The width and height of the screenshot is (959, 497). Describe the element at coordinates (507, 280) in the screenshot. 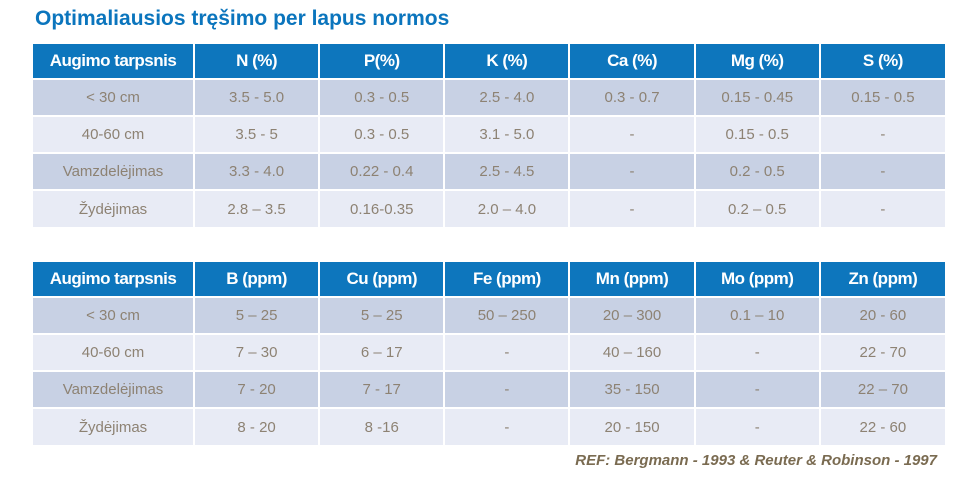

I see `column-header: Fe (ppm)` at that location.